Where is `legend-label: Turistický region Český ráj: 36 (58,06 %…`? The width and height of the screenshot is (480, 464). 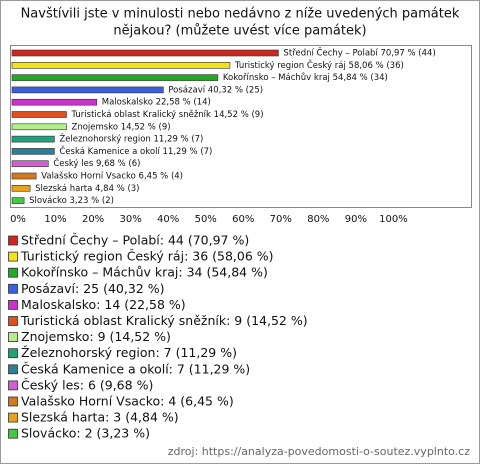
legend-label: Turistický region Český ráj: 36 (58,06 %… is located at coordinates (147, 256).